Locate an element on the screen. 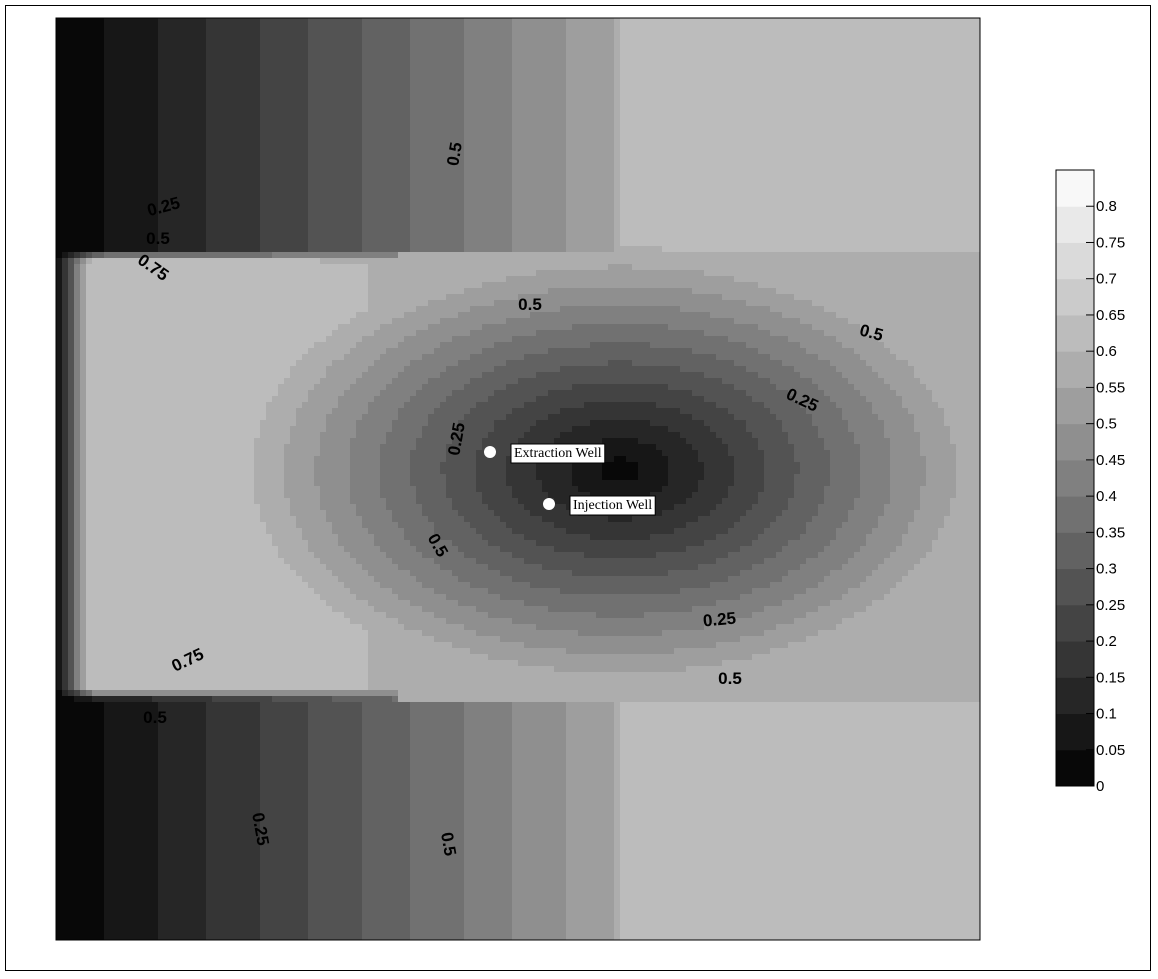  well-label: Extraction Well is located at coordinates (558, 453).